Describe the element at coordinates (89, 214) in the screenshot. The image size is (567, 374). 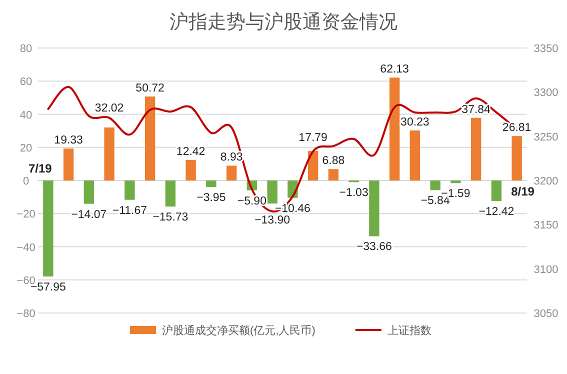
I see `data-label: −14.07` at that location.